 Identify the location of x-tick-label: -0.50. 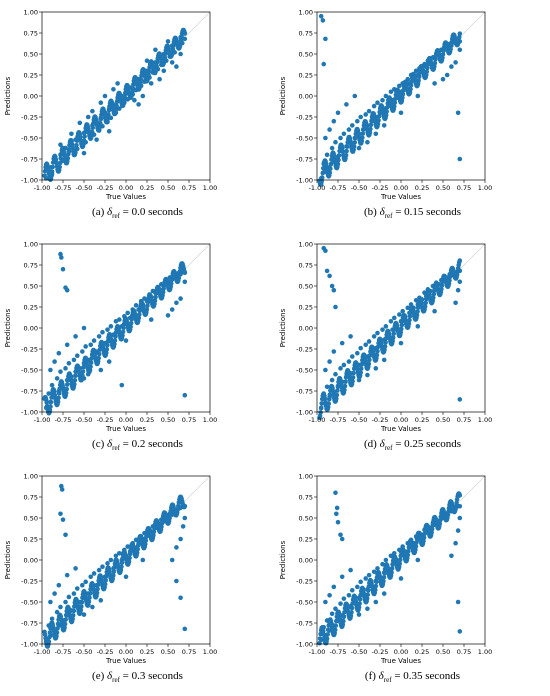
(359, 188).